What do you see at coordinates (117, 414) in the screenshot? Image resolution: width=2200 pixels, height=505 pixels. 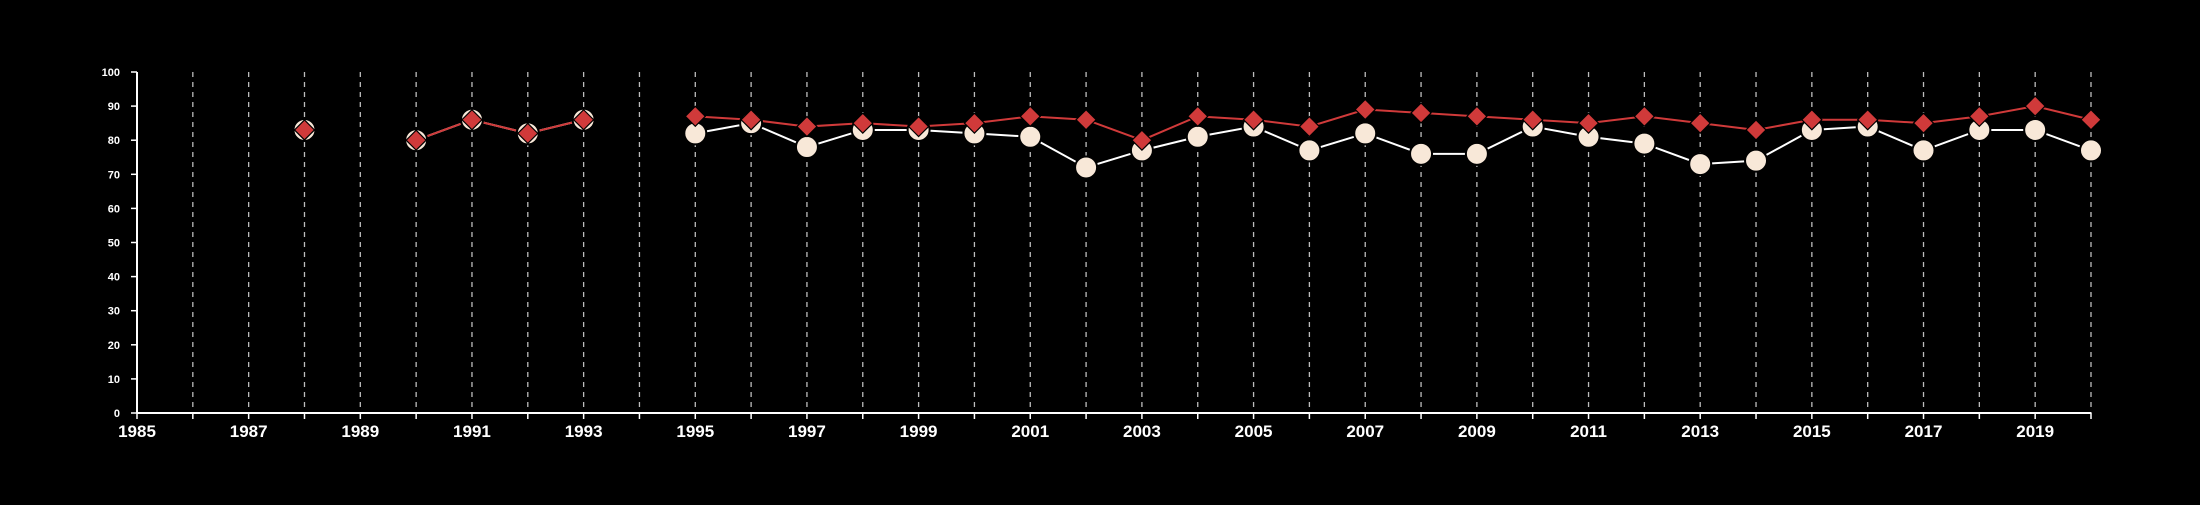 I see `y-tick-label: 0` at bounding box center [117, 414].